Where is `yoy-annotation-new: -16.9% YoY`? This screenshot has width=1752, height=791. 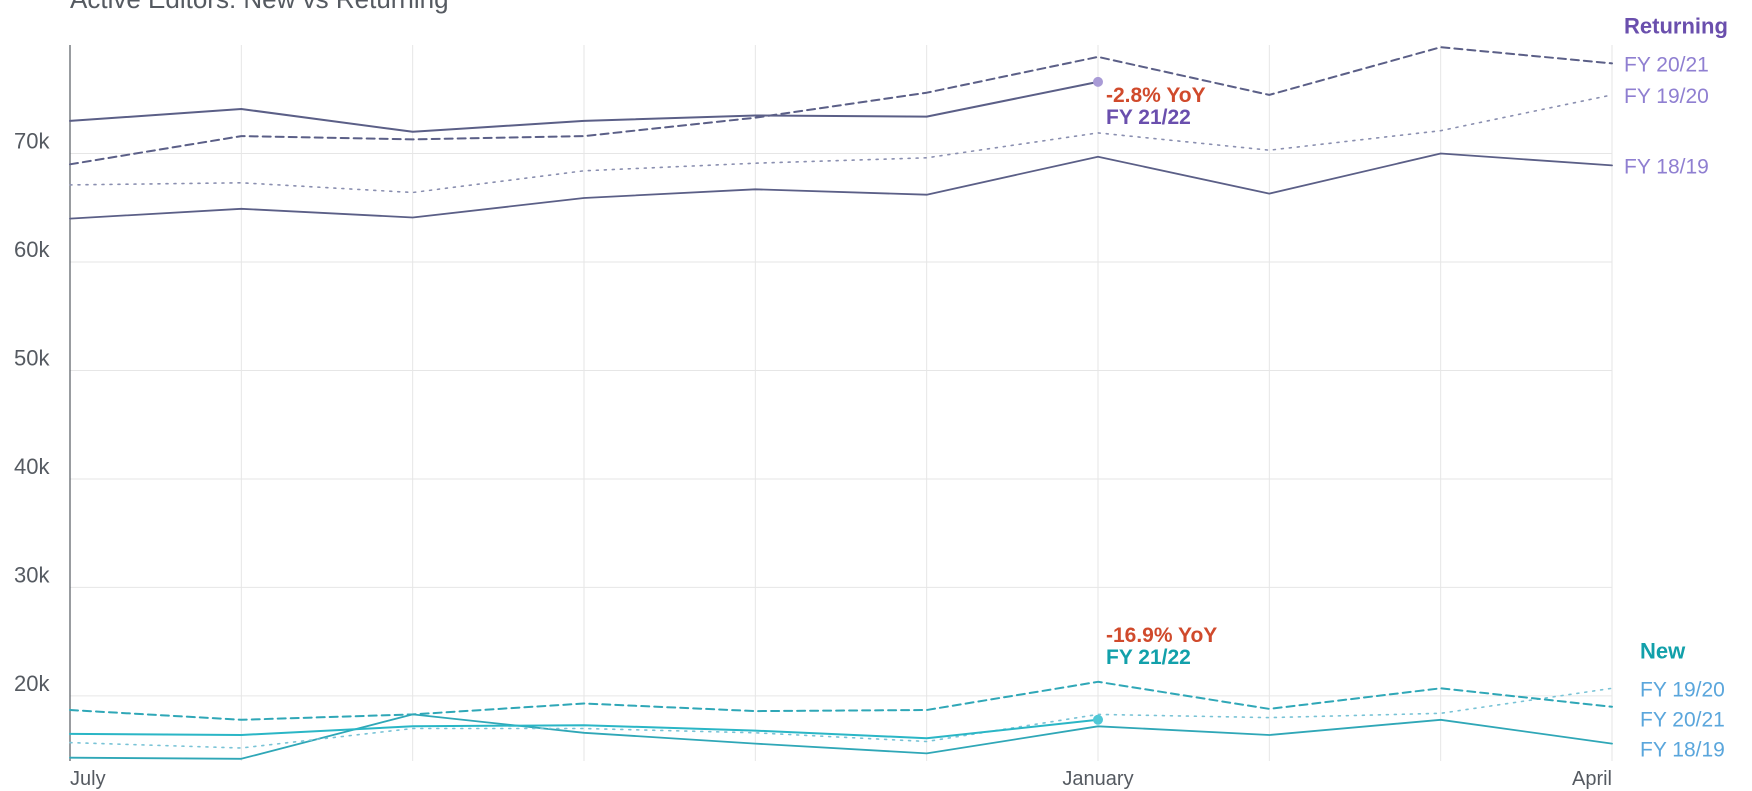 yoy-annotation-new: -16.9% YoY is located at coordinates (1161, 635).